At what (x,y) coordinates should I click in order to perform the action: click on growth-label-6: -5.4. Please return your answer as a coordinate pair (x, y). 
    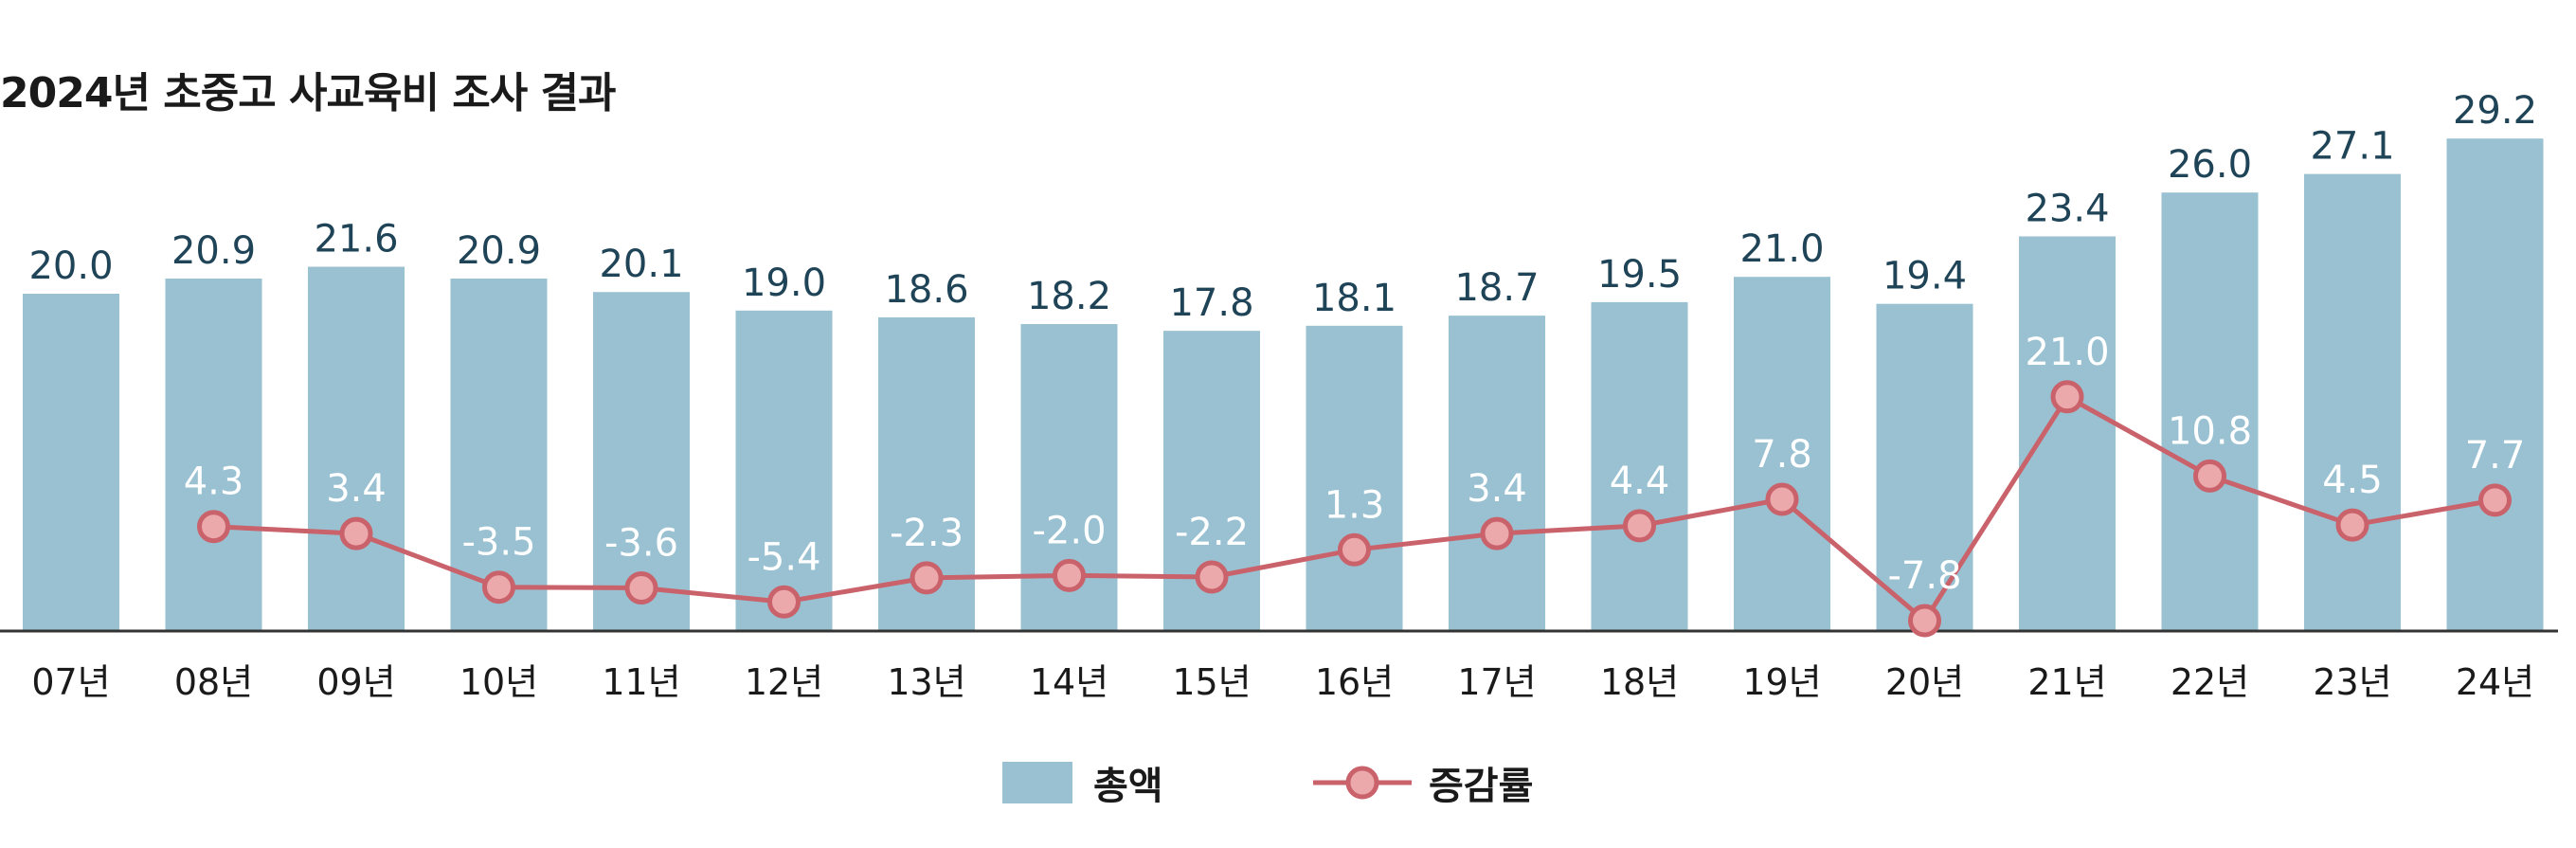
    Looking at the image, I should click on (783, 557).